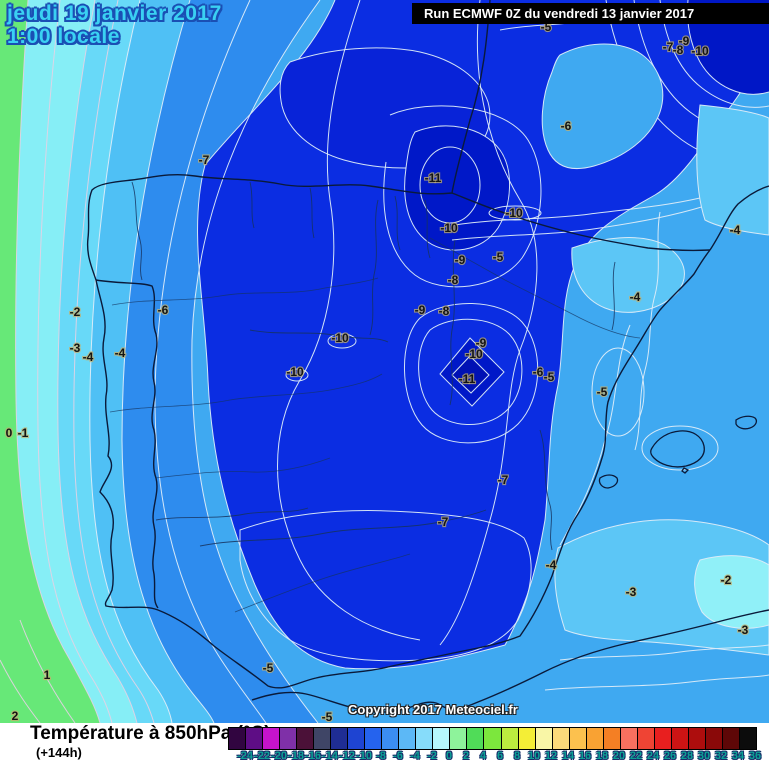 This screenshot has height=762, width=769. What do you see at coordinates (415, 756) in the screenshot?
I see `scale-tick-label: -4` at bounding box center [415, 756].